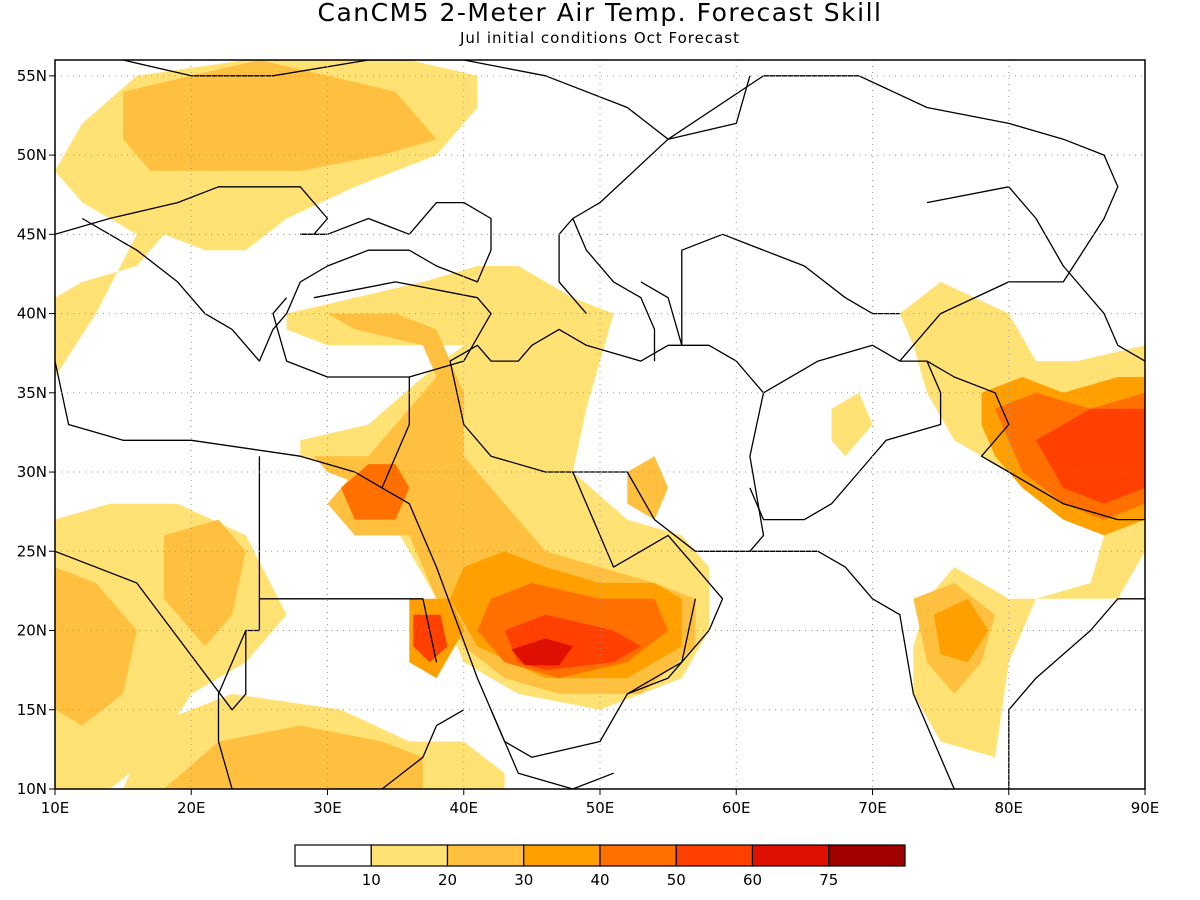 Image resolution: width=1200 pixels, height=900 pixels. What do you see at coordinates (327, 808) in the screenshot?
I see `tick-label-lon-2: 30E` at bounding box center [327, 808].